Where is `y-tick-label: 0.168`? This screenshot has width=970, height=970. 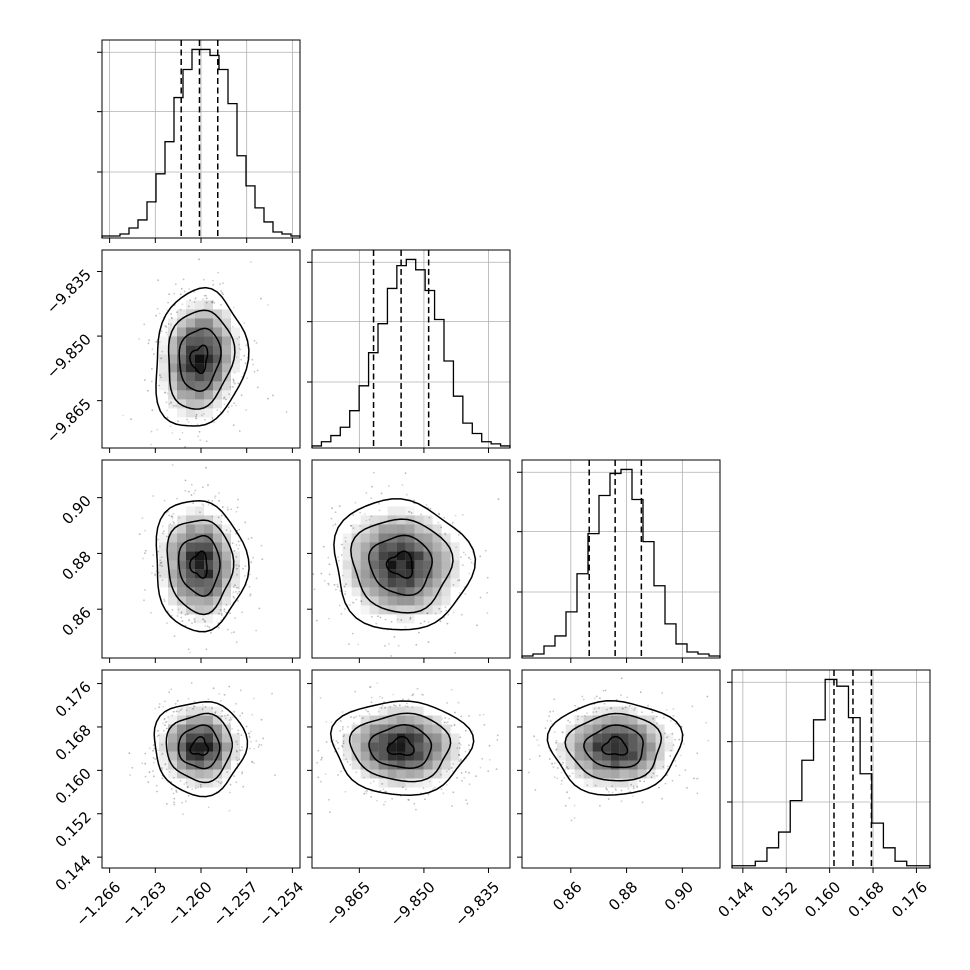 y-tick-label: 0.168 is located at coordinates (73, 742).